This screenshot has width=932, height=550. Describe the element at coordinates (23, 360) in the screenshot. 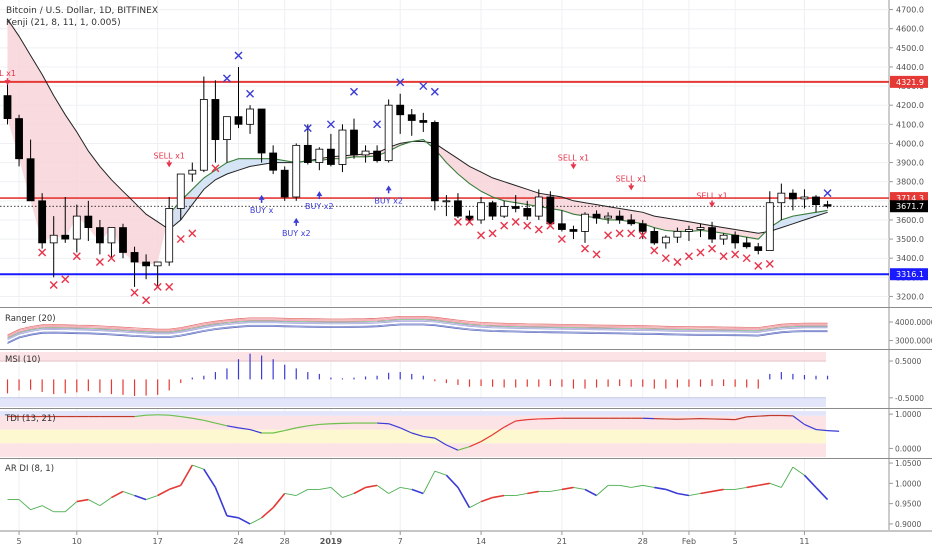

I see `msi-label: MSI (10)` at that location.